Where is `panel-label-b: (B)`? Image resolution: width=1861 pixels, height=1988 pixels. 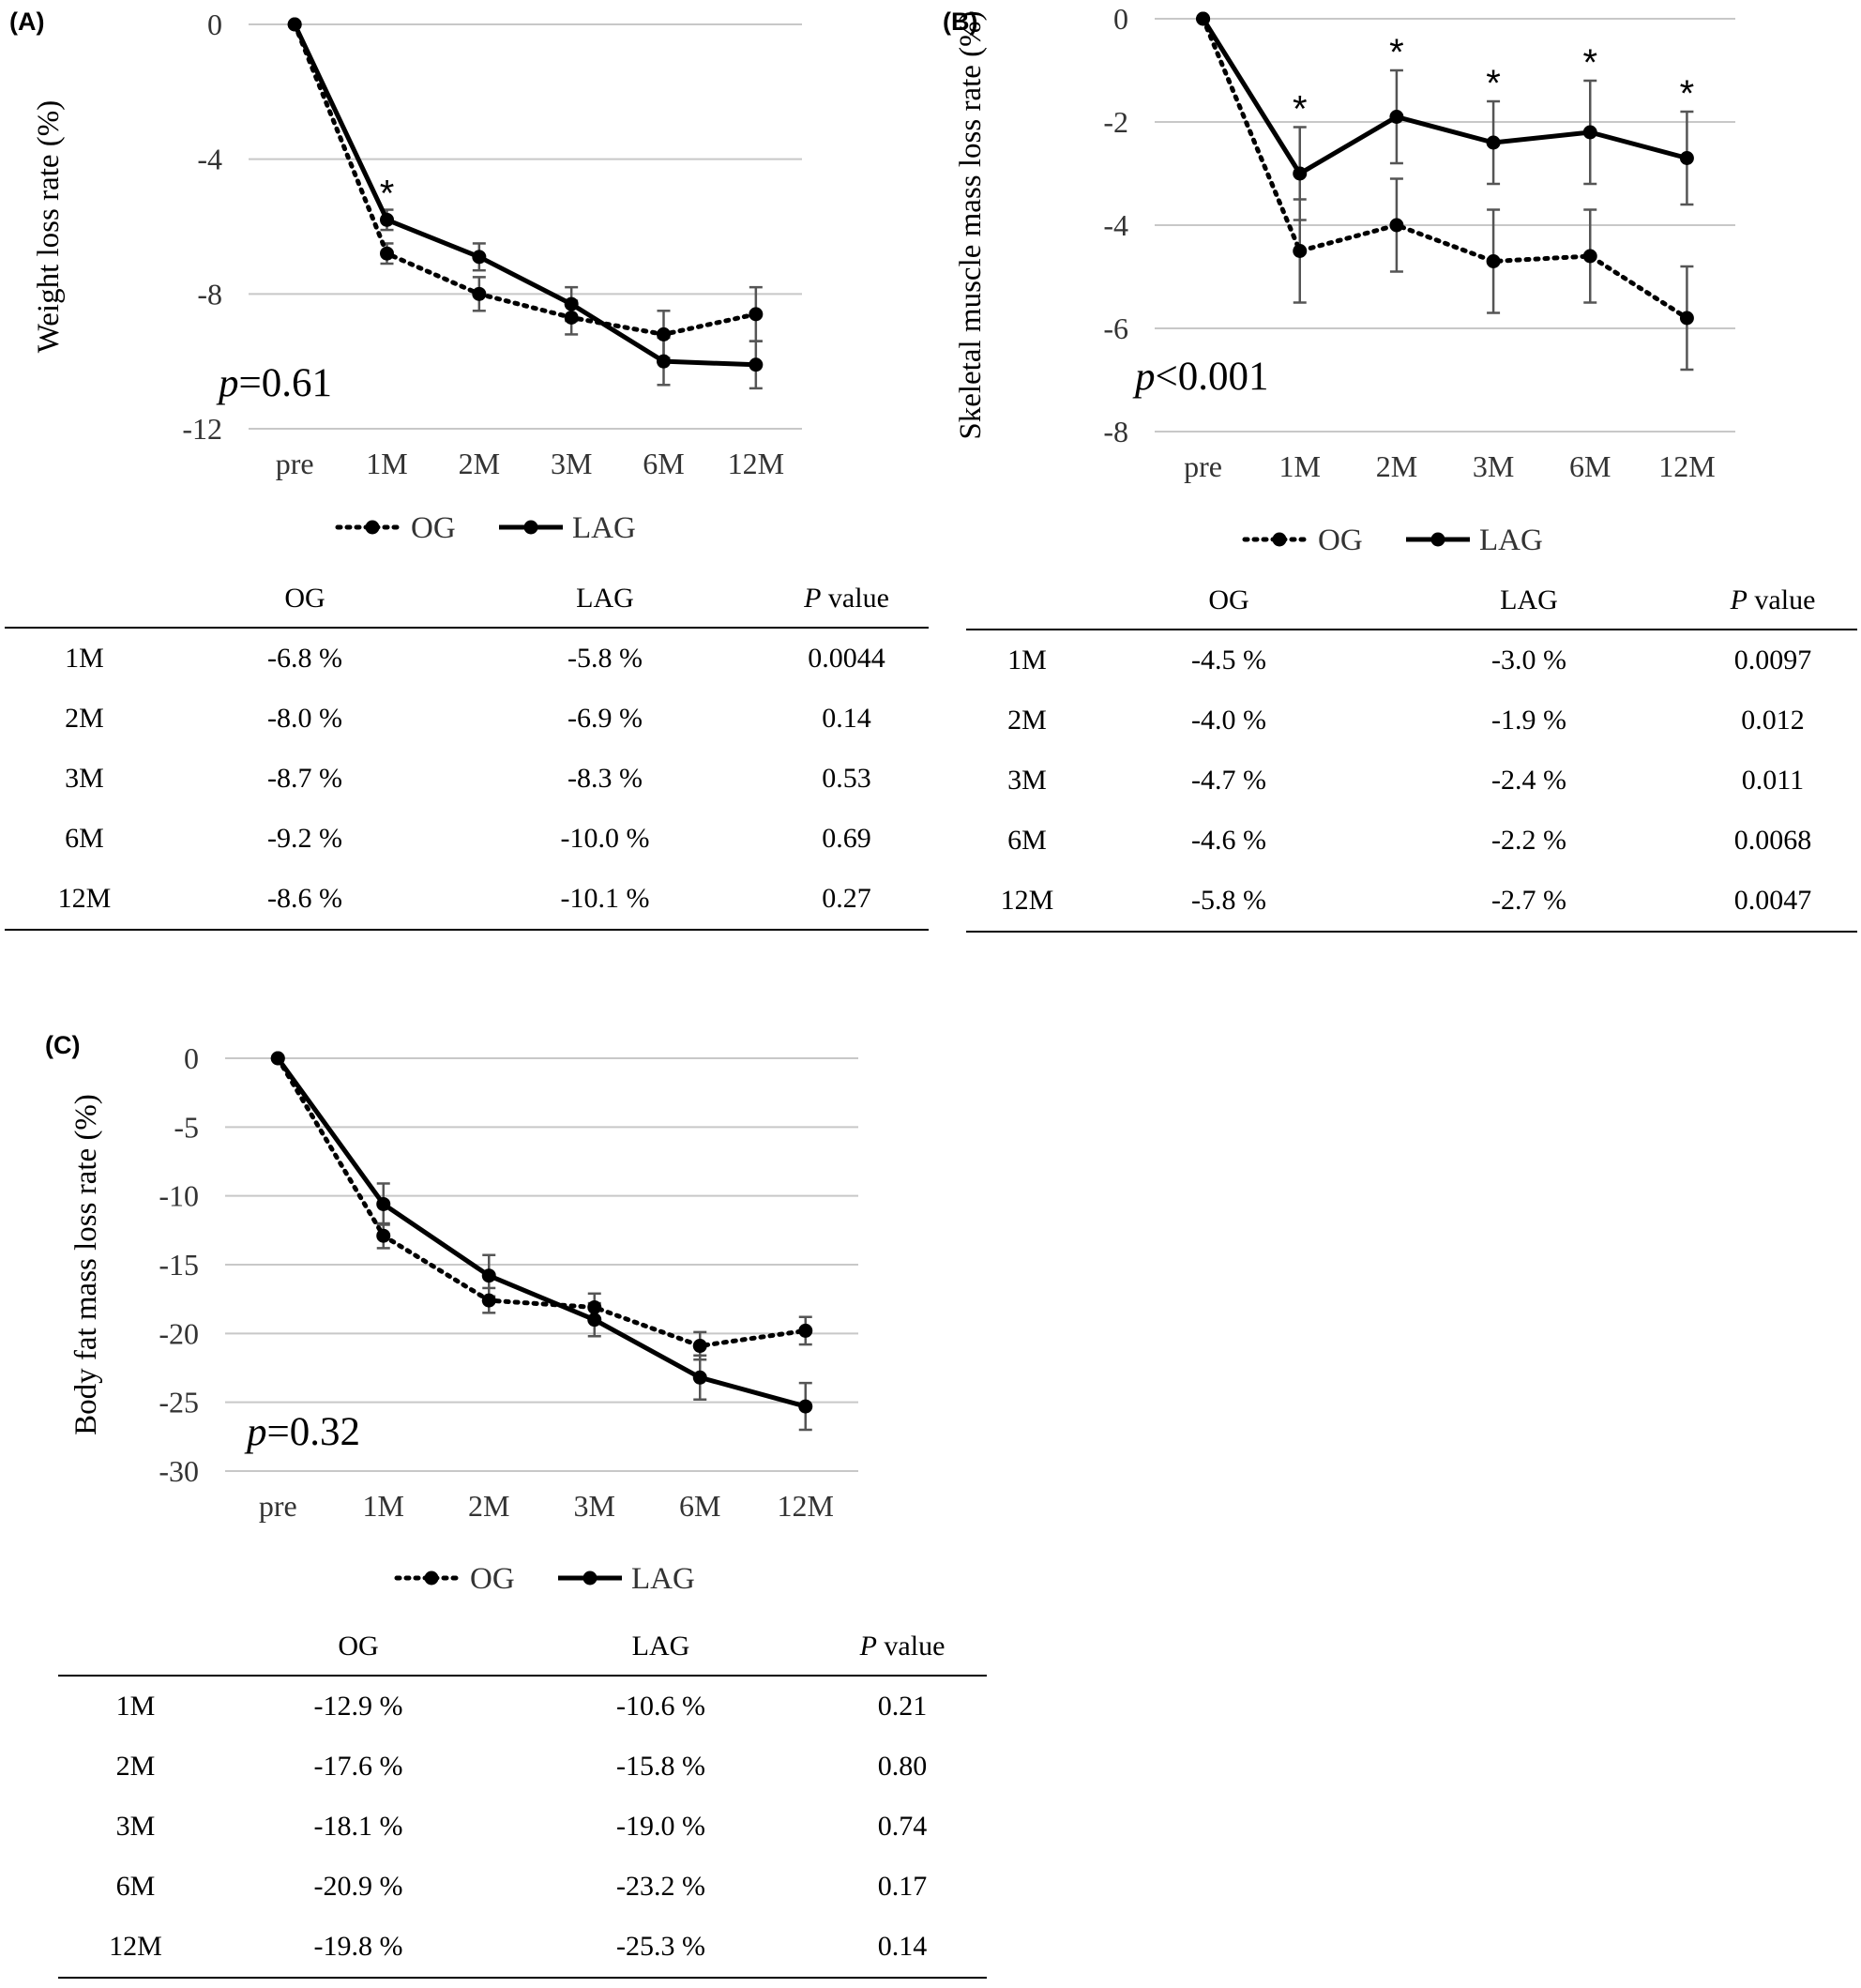 panel-label-b: (B) is located at coordinates (960, 22).